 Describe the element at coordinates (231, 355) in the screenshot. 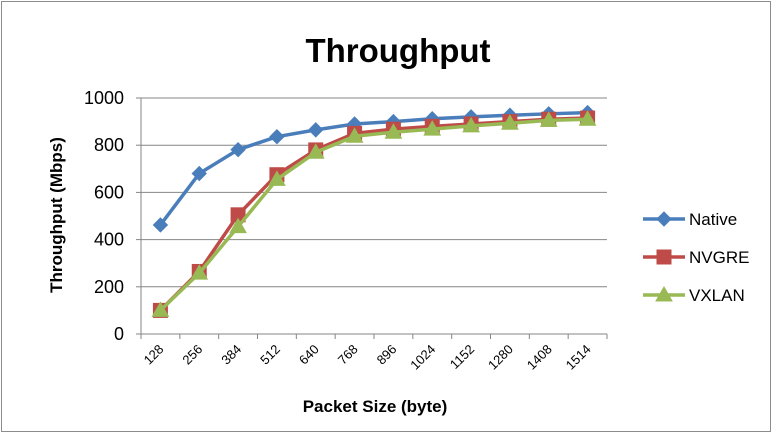

I see `x-tick-label: 384` at that location.